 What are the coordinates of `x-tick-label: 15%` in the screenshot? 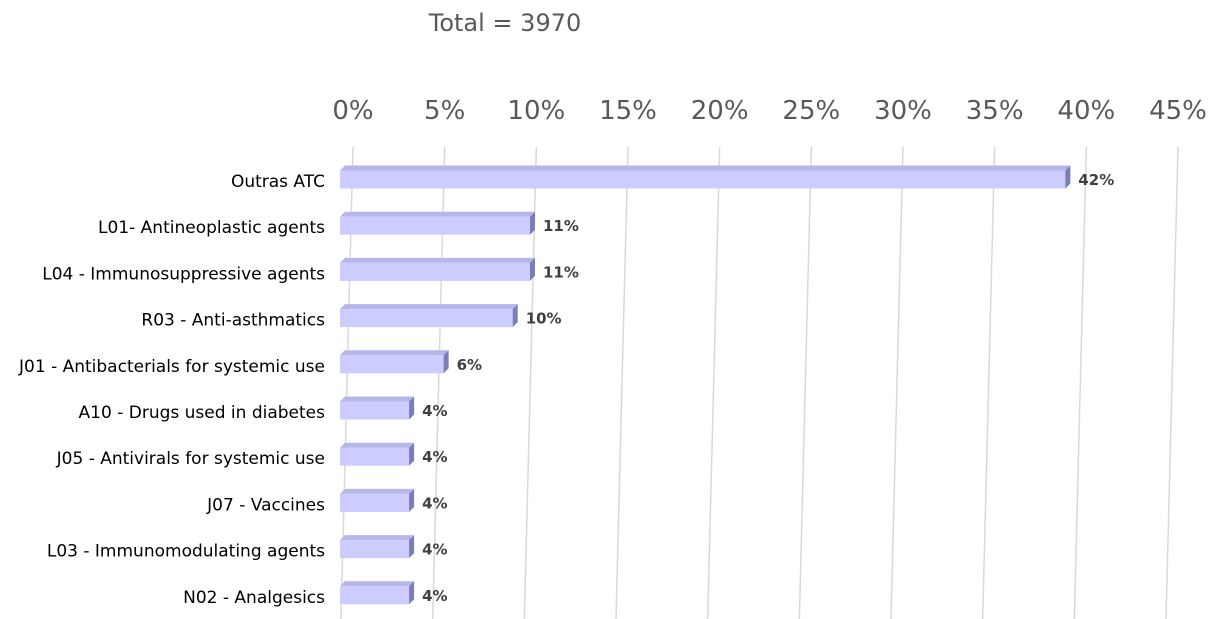 It's located at (628, 111).